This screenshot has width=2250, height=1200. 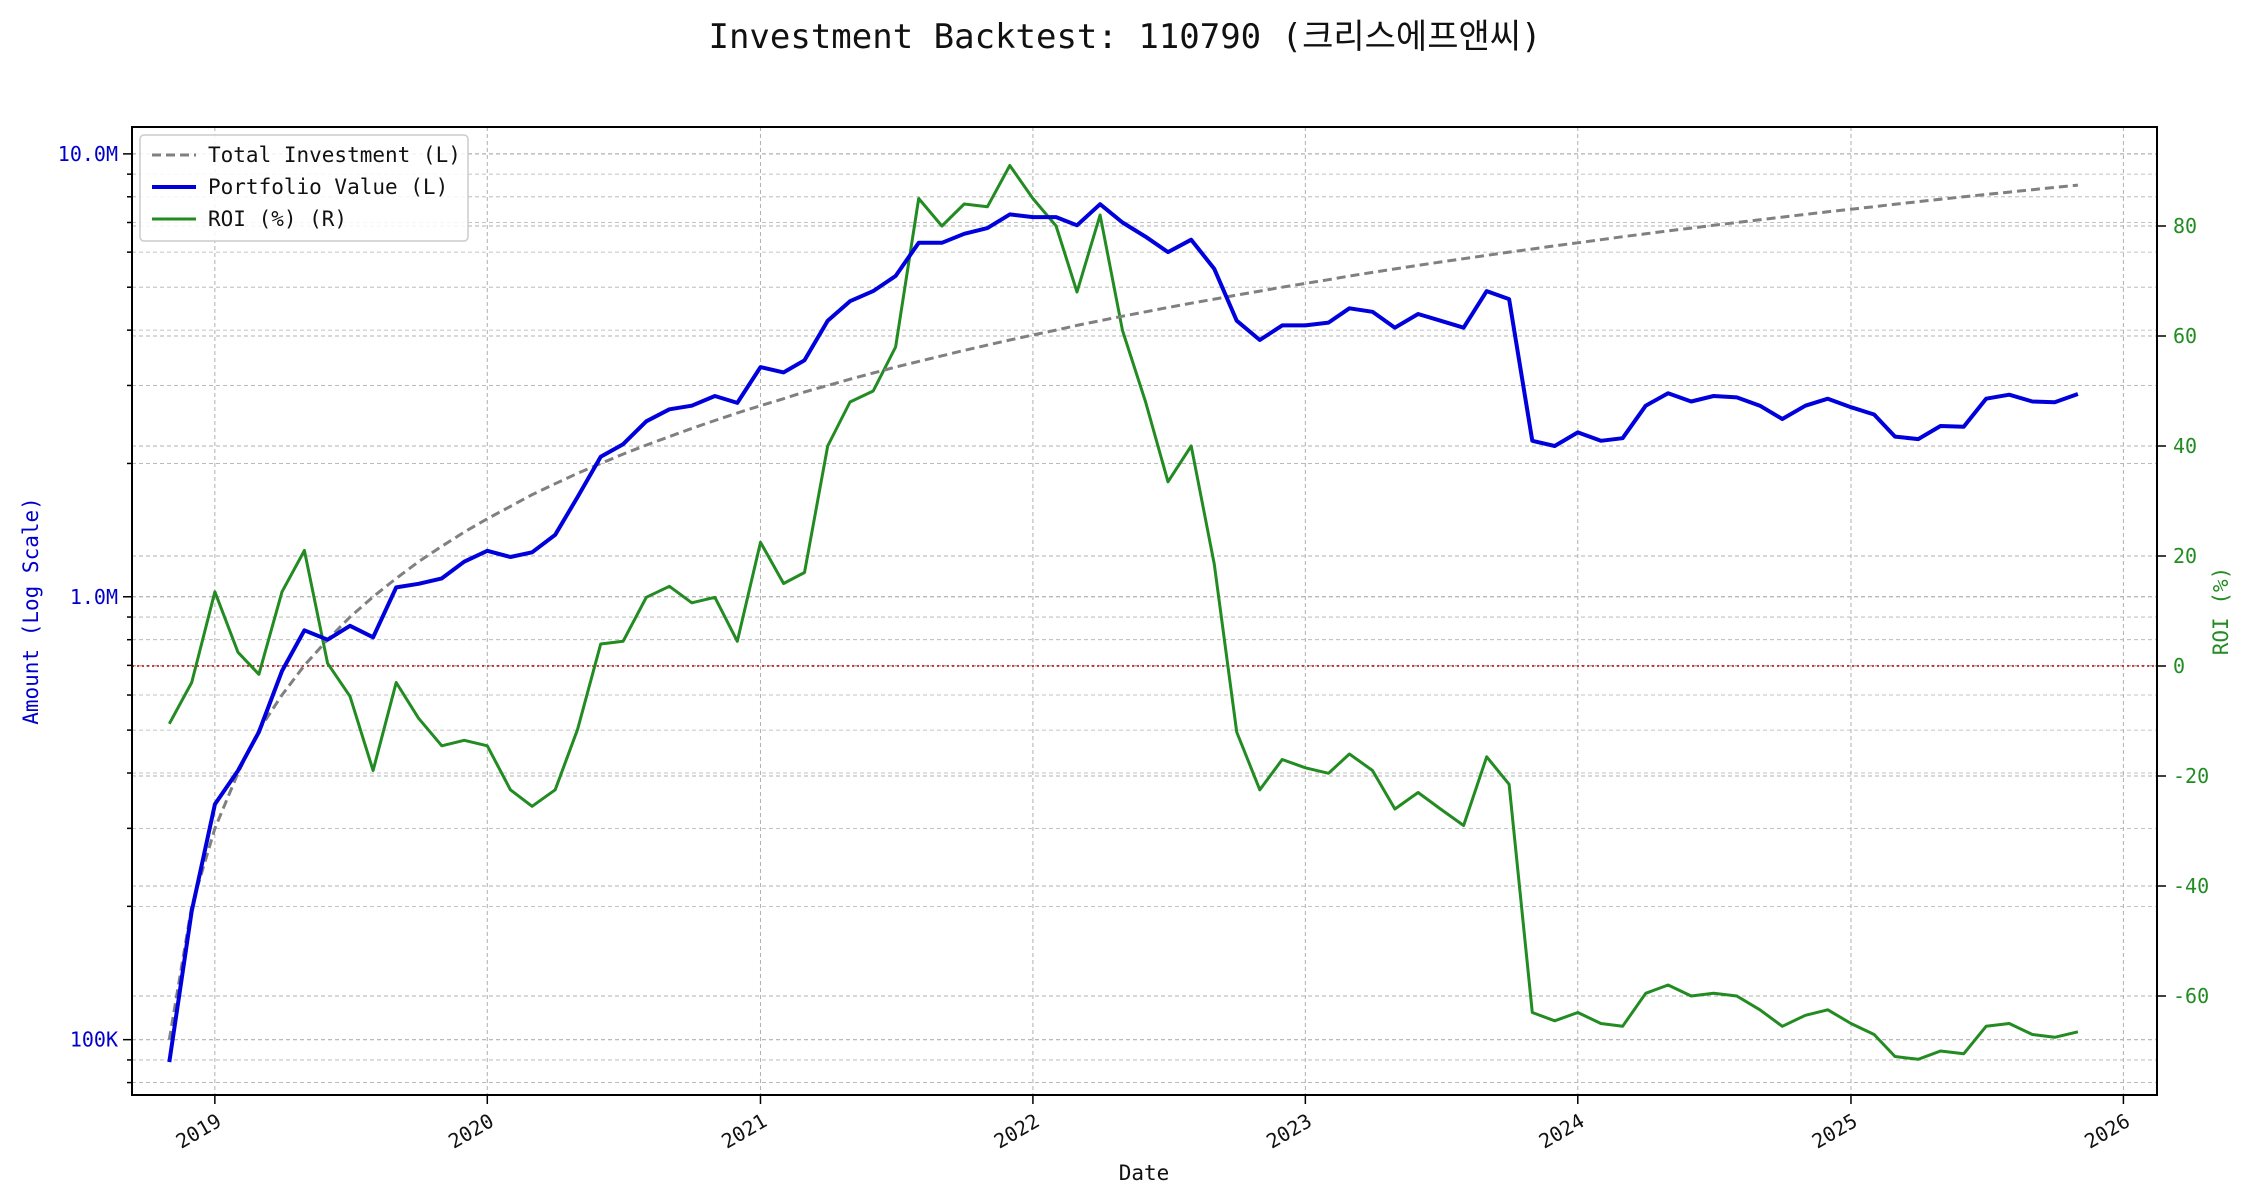 I want to click on legend-label-roi: ROI (%) (R), so click(x=277, y=219).